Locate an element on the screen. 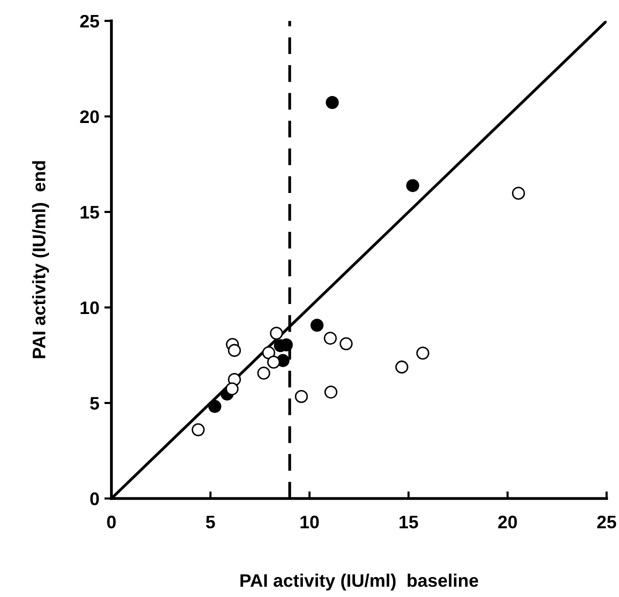  x-tick-label: 5 is located at coordinates (210, 522).